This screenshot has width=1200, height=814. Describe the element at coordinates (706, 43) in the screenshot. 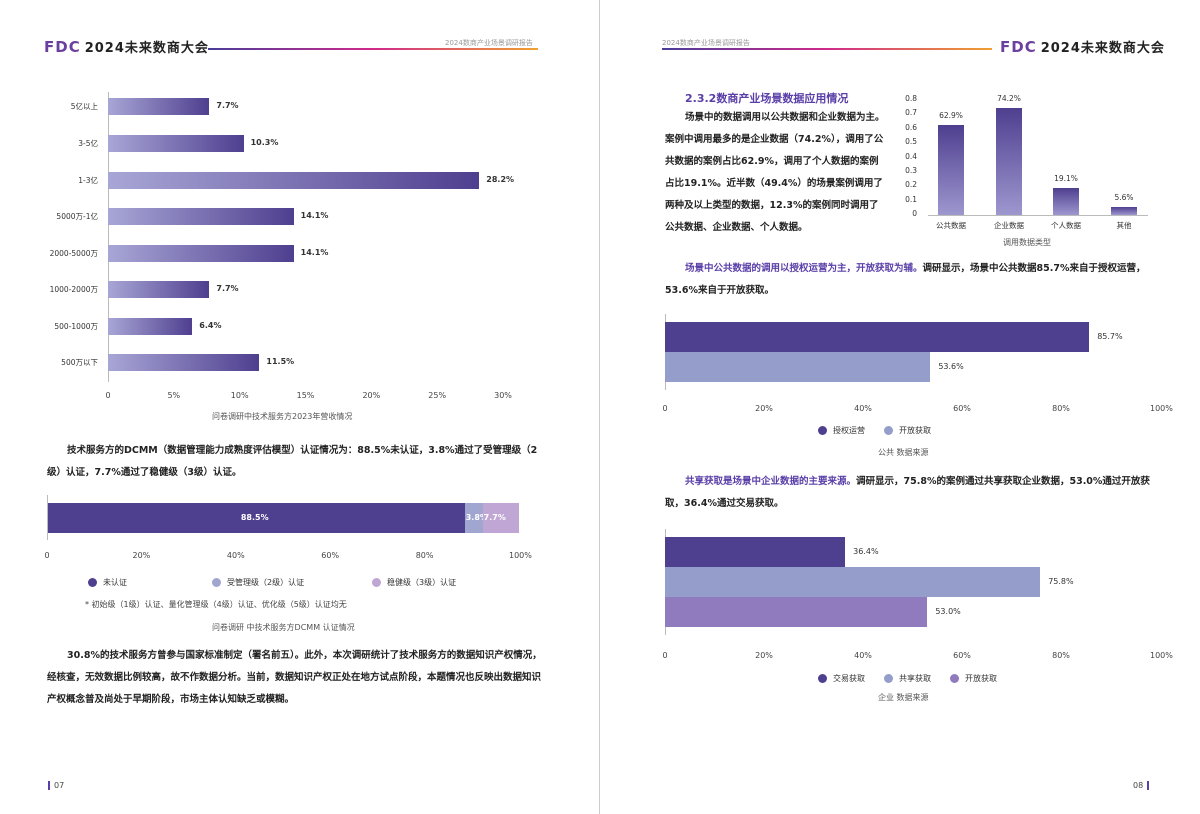

I see `report-title: 2024数商产业场景调研报告` at that location.